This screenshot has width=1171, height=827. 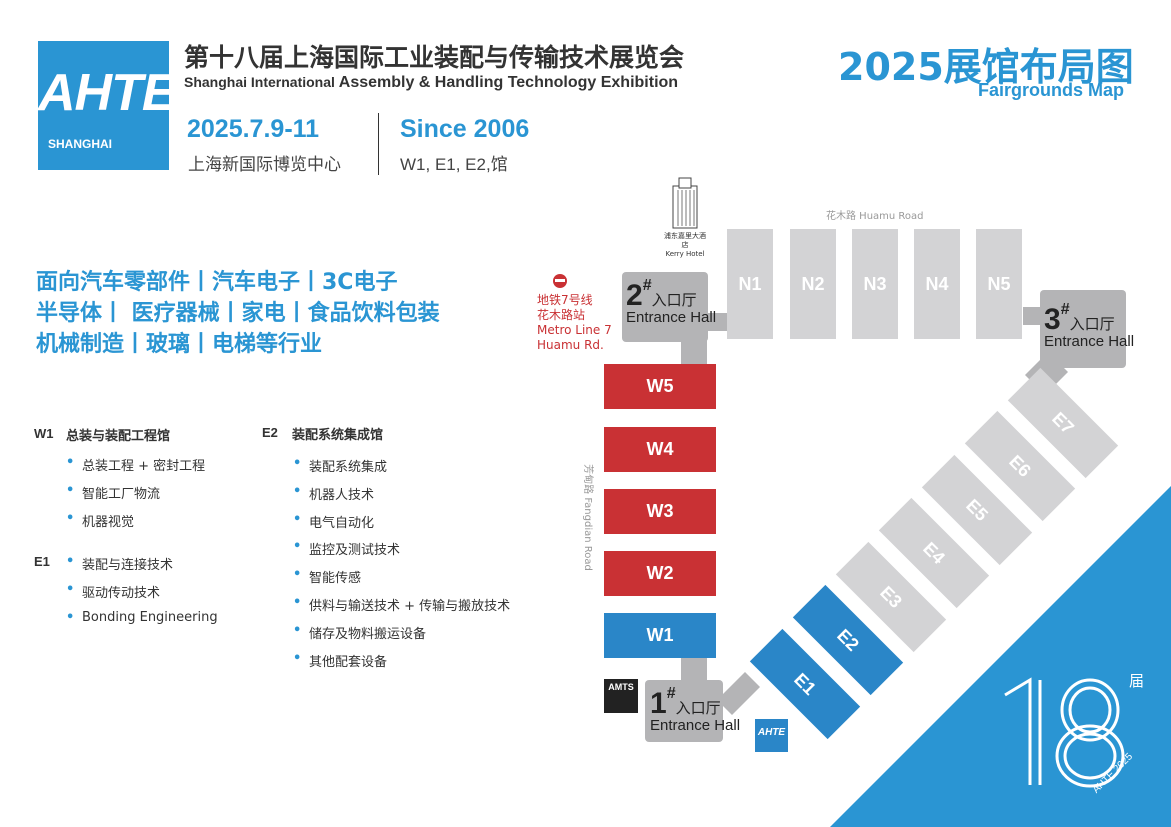 I want to click on metro-label: 地铁7号线 花木路站 Metro Line 7 Huamu Rd., so click(x=574, y=323).